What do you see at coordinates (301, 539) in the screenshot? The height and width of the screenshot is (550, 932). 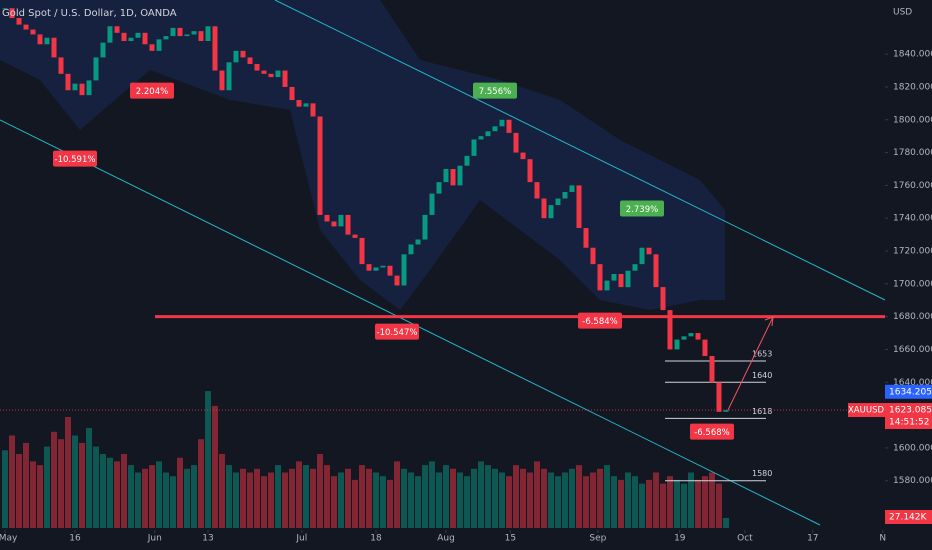 I see `x-tick-label: Jul` at bounding box center [301, 539].